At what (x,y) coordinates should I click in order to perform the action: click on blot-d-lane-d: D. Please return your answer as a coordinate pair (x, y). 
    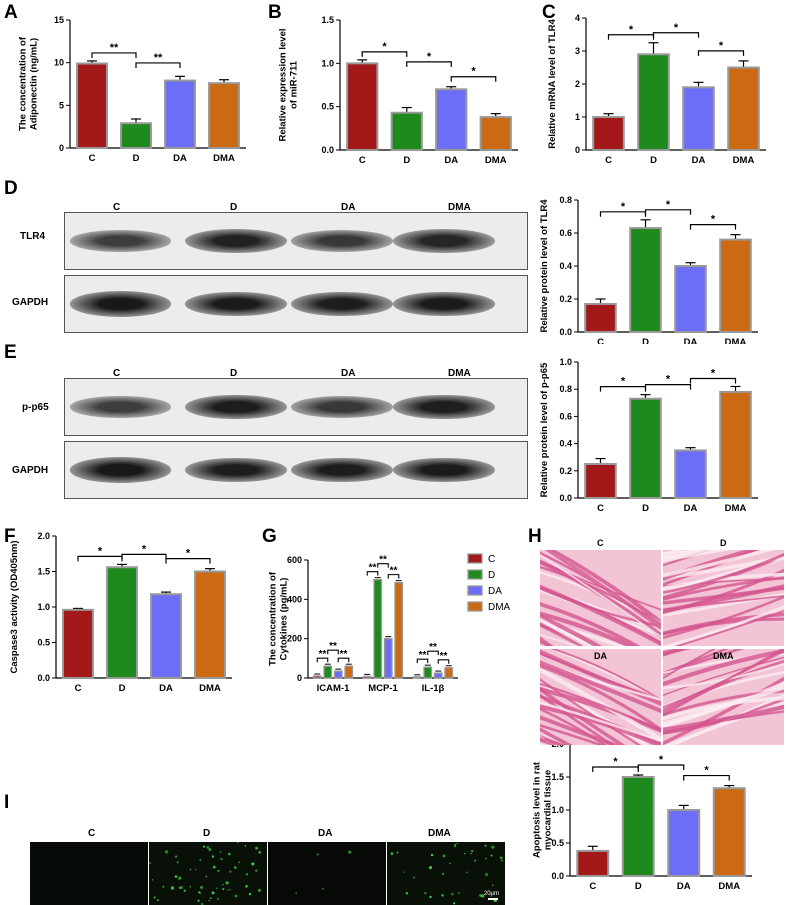
    Looking at the image, I should click on (234, 207).